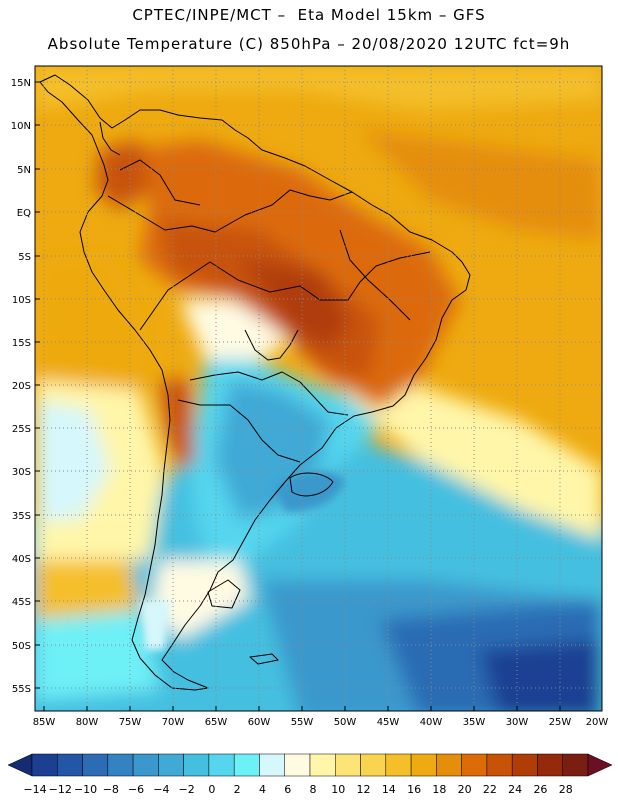 This screenshot has width=618, height=800. Describe the element at coordinates (21, 300) in the screenshot. I see `lat-label: 10S` at that location.